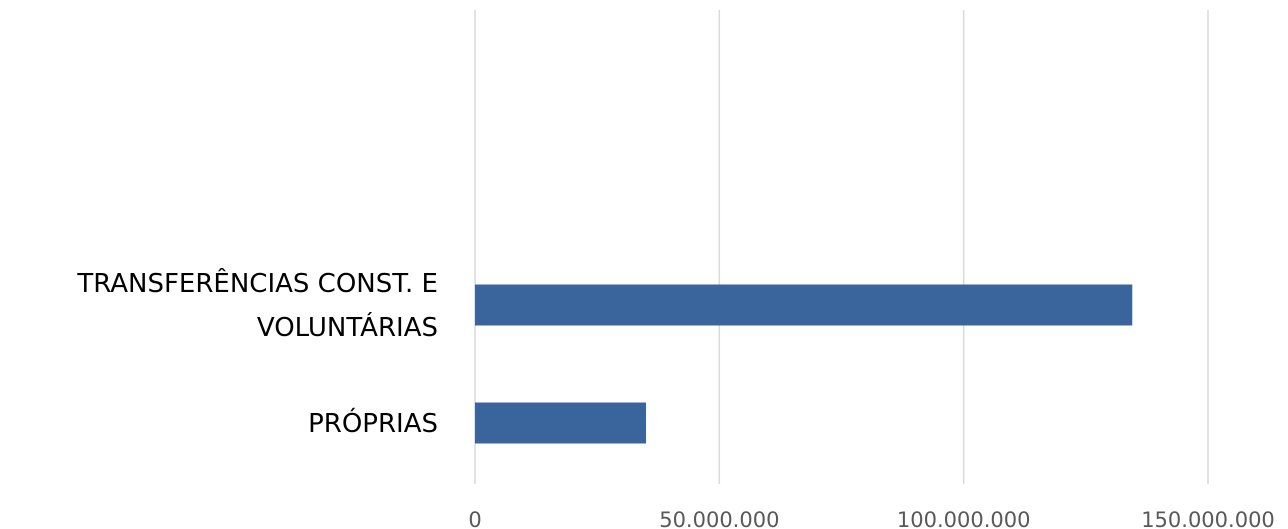 The width and height of the screenshot is (1288, 529). I want to click on category-label: PRÓPRIAS, so click(373, 423).